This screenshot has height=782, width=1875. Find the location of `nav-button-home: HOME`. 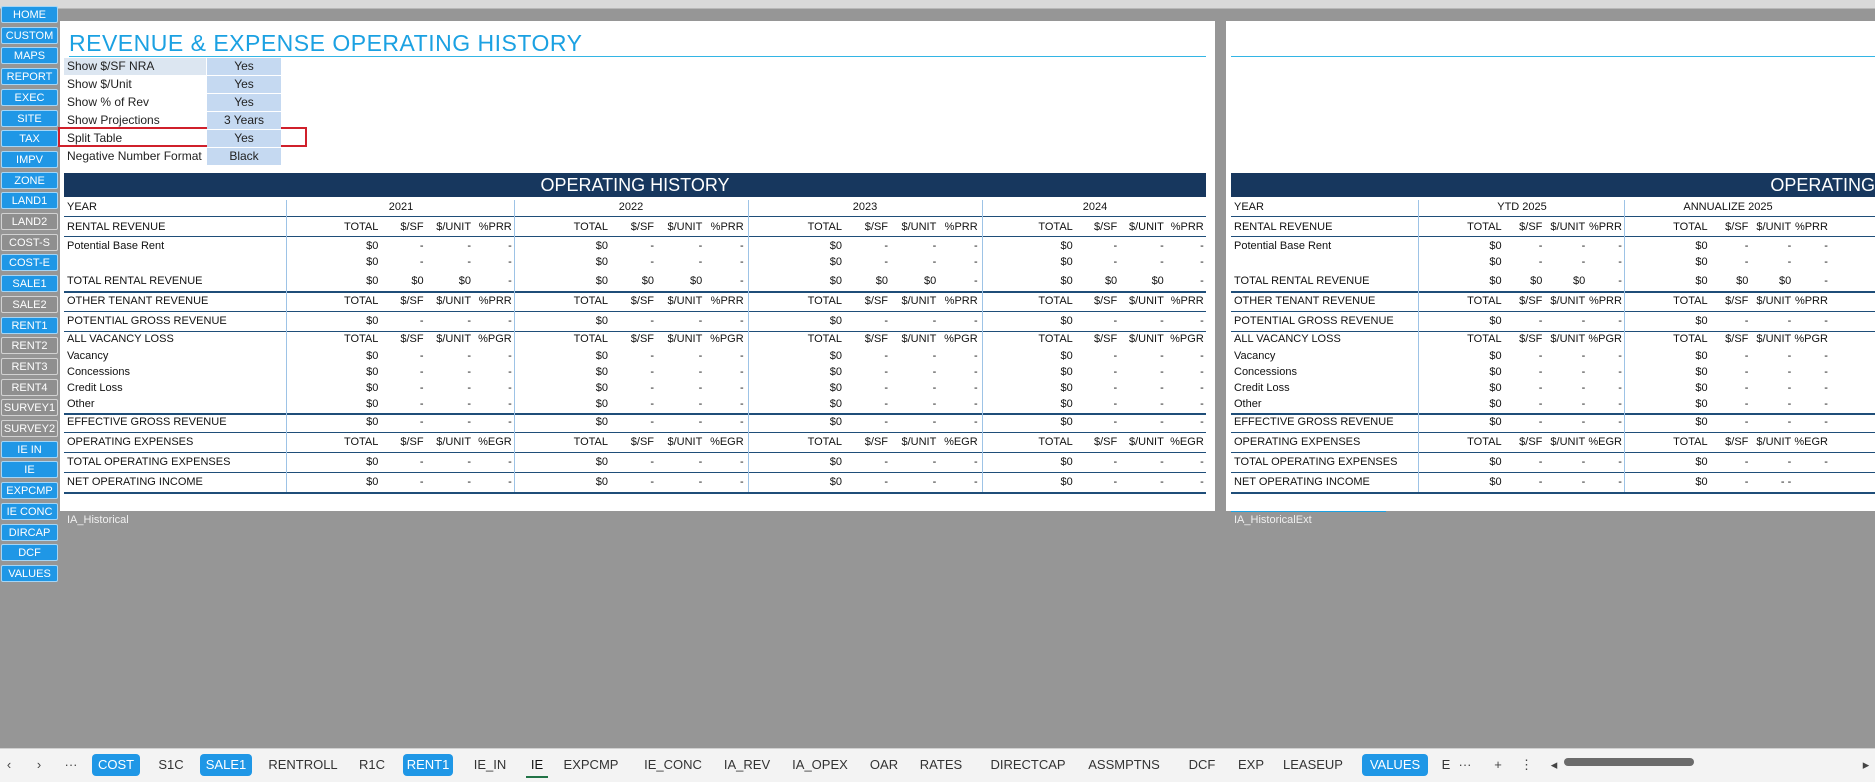

nav-button-home: HOME is located at coordinates (29, 14).